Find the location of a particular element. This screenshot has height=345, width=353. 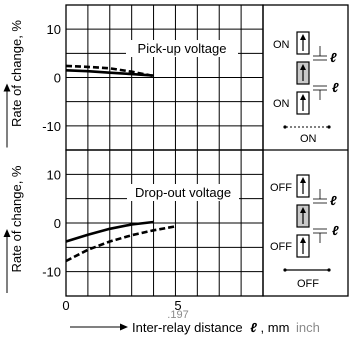

x-tick-label: 0 is located at coordinates (65, 305).